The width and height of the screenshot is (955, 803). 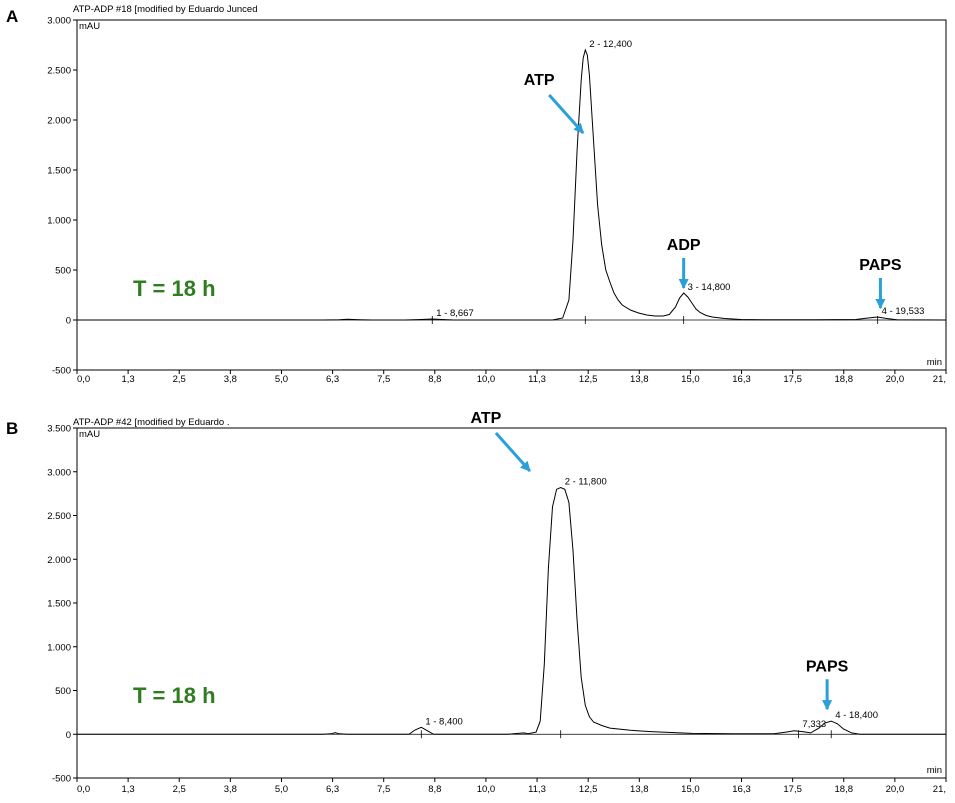 What do you see at coordinates (586, 482) in the screenshot?
I see `peak-label: 2 - 11,800` at bounding box center [586, 482].